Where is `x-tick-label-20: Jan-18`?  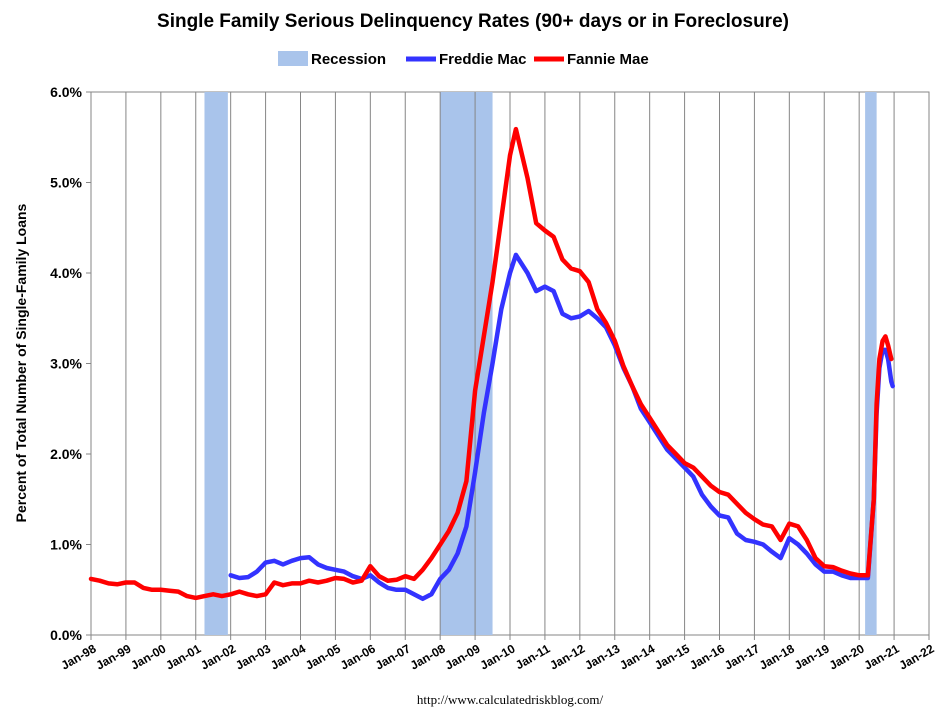 x-tick-label-20: Jan-18 is located at coordinates (777, 656).